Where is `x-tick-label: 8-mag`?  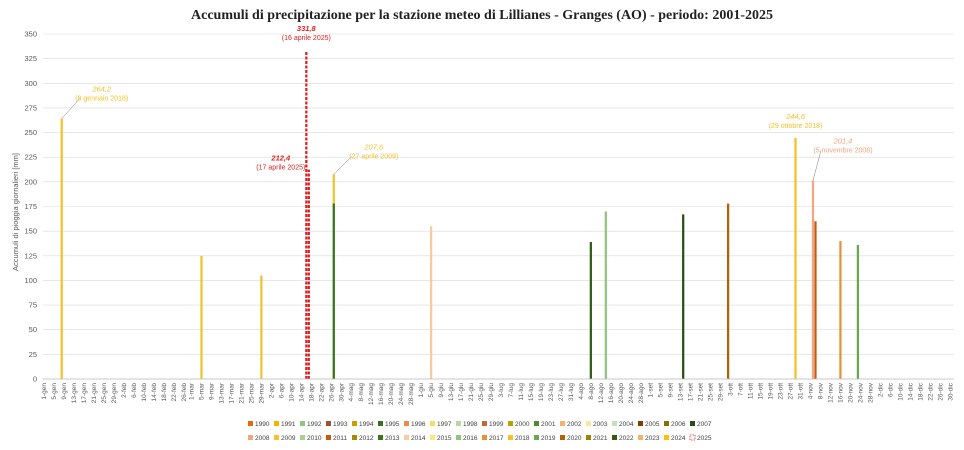
x-tick-label: 8-mag is located at coordinates (361, 392).